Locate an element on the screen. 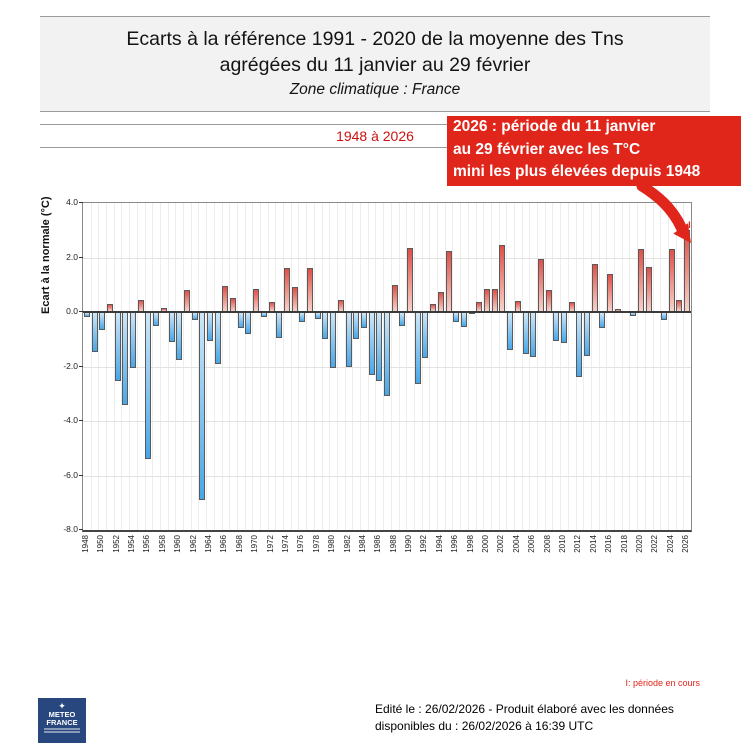  bar-2023 is located at coordinates (664, 316).